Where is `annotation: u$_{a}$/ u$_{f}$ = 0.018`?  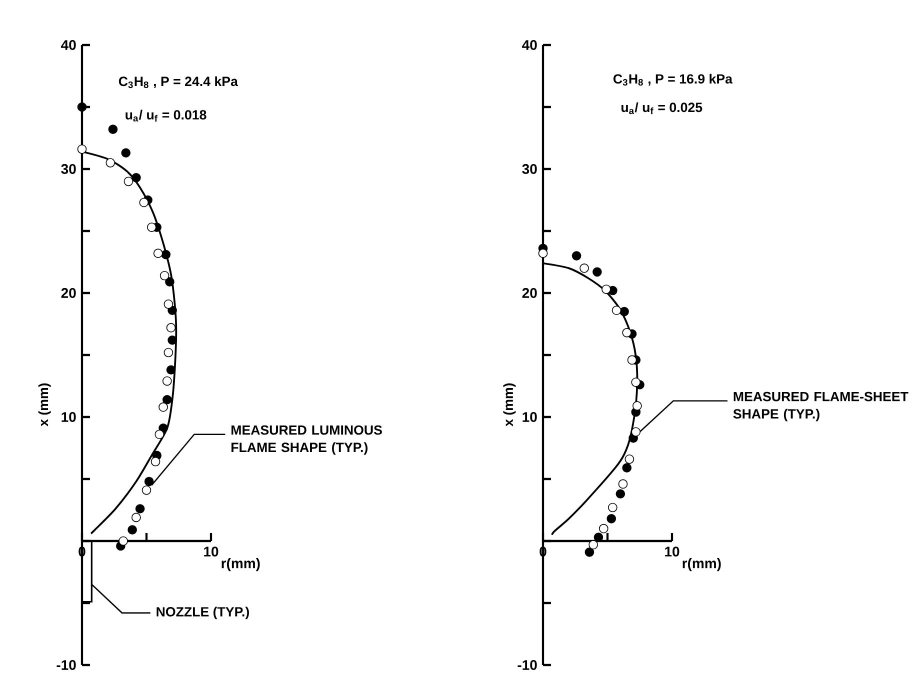 annotation: u$_{a}$/ u$_{f}$ = 0.018 is located at coordinates (166, 116).